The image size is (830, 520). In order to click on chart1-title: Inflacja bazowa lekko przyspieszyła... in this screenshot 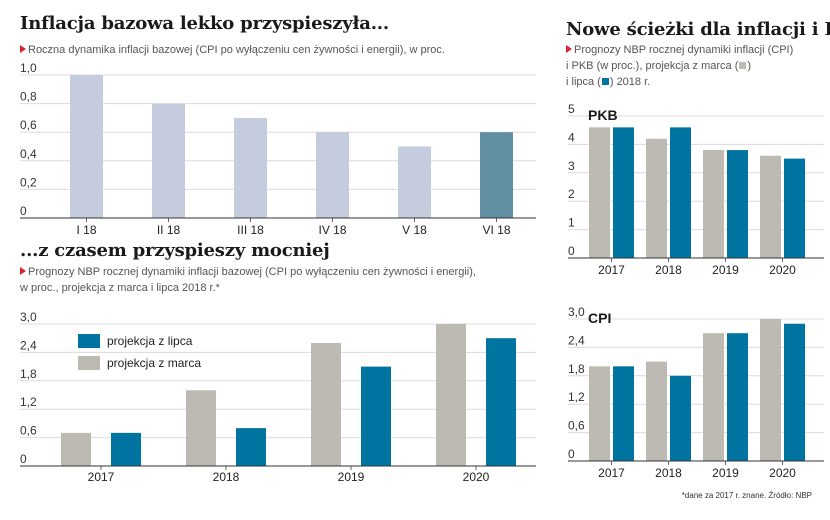, I will do `click(204, 23)`.